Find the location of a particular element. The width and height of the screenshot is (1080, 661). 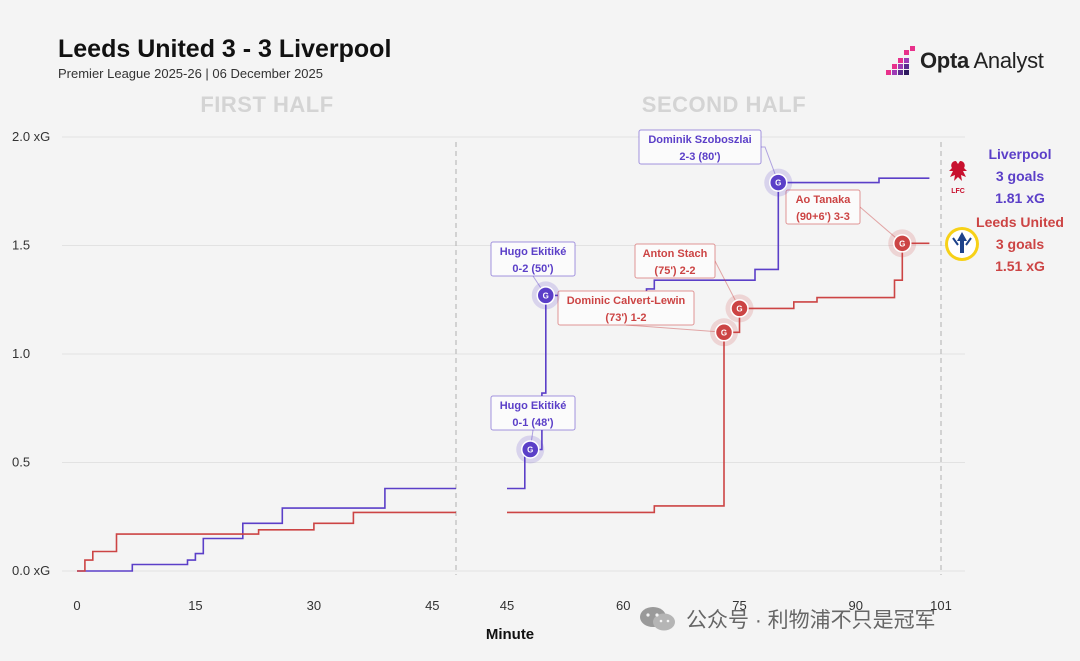

y-tick-label: 1.5 is located at coordinates (21, 245).